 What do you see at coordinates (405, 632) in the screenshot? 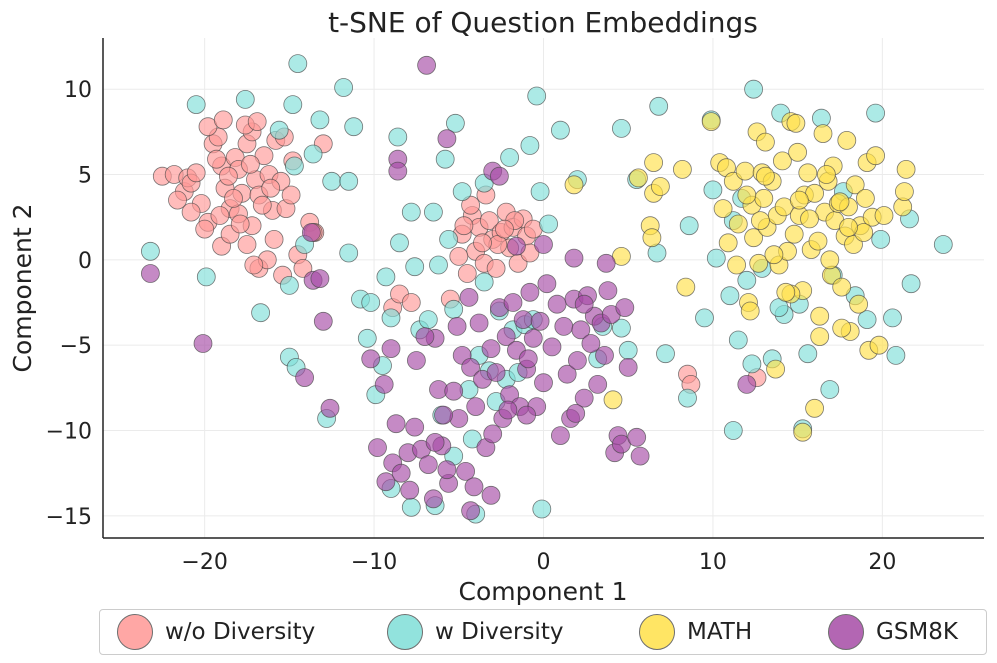
I see `legend-marker-w-diversity` at bounding box center [405, 632].